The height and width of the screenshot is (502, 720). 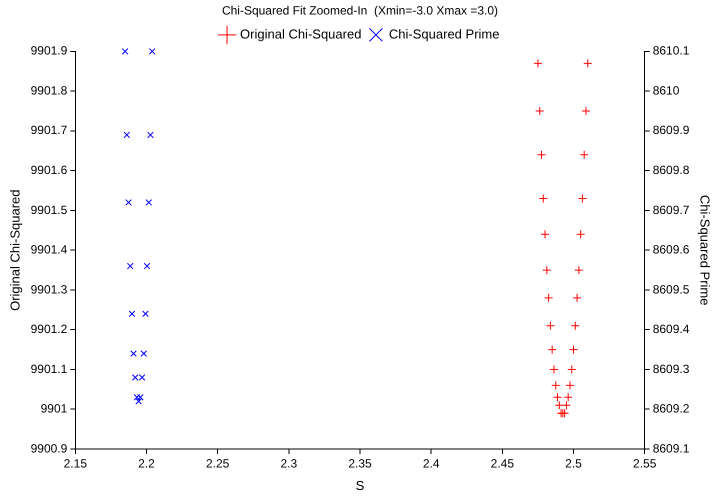 What do you see at coordinates (444, 34) in the screenshot?
I see `legend-label: Chi-Squared Prime` at bounding box center [444, 34].